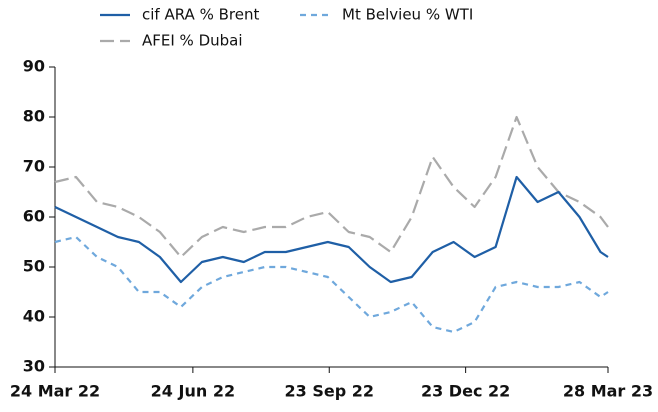  I want to click on y-tick-label: 90, so click(34, 66).